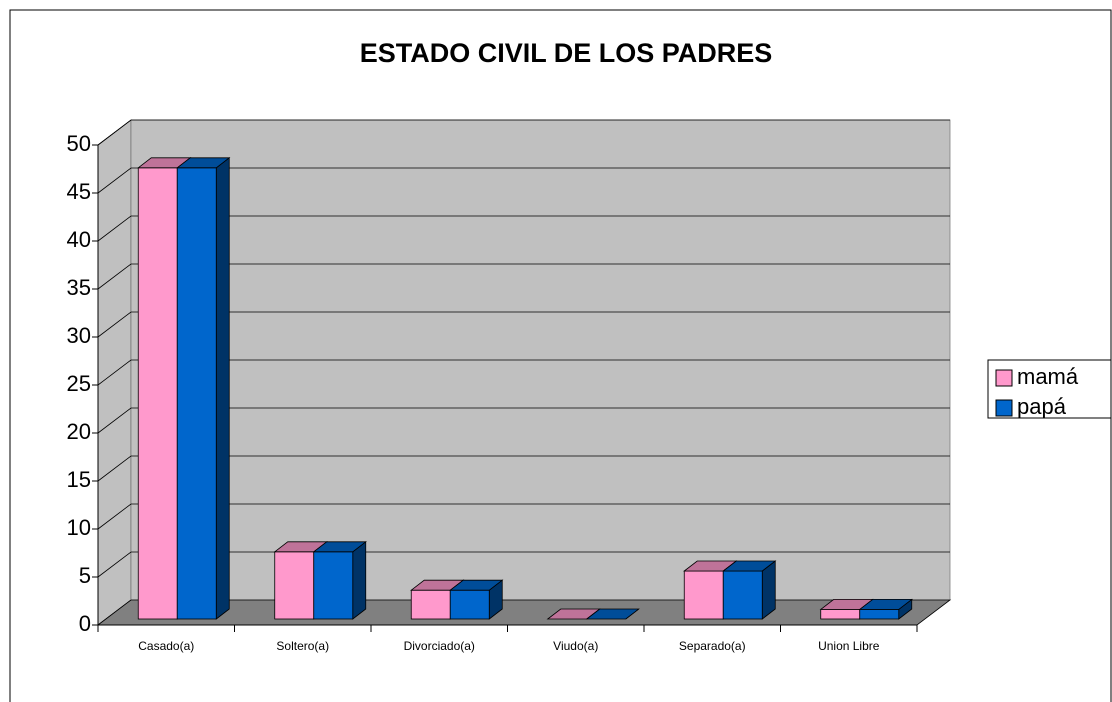  What do you see at coordinates (79, 479) in the screenshot?
I see `y-tick-label: 15` at bounding box center [79, 479].